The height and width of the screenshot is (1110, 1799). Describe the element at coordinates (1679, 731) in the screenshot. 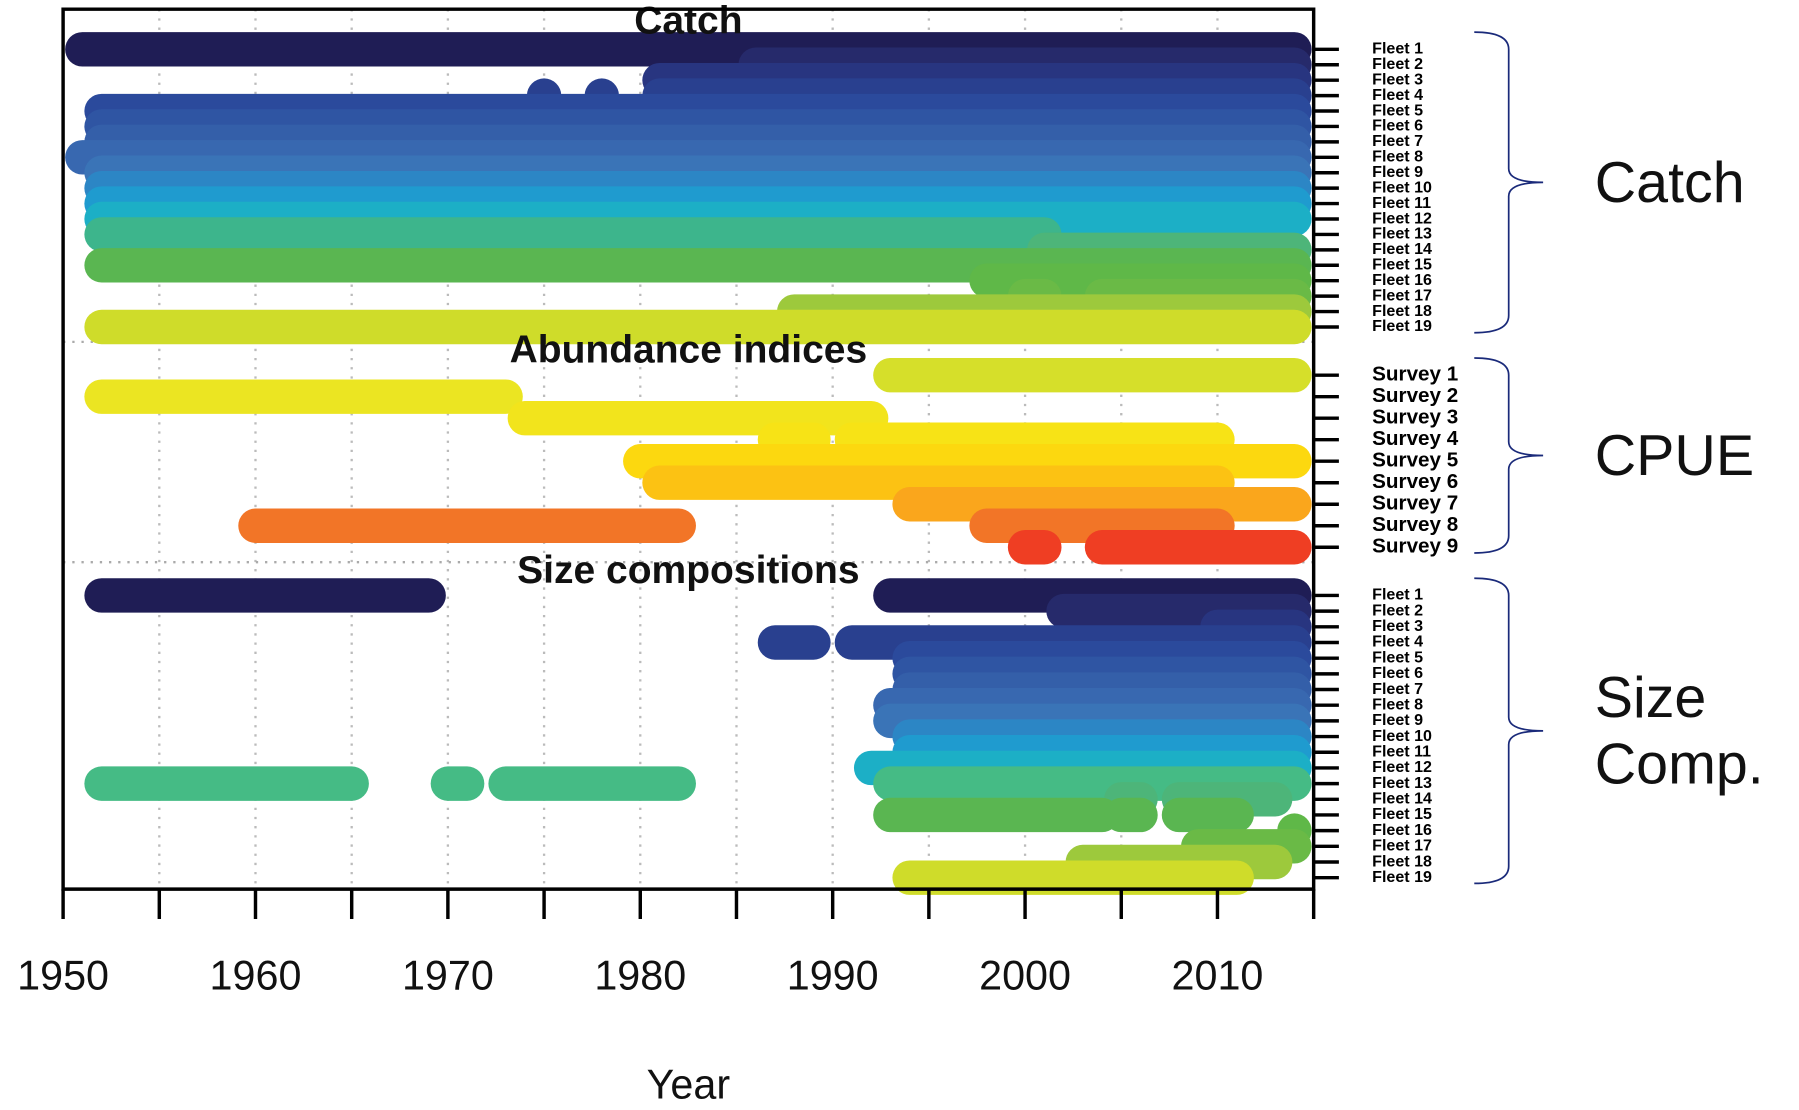

I see `brace-label: Size Comp.` at that location.